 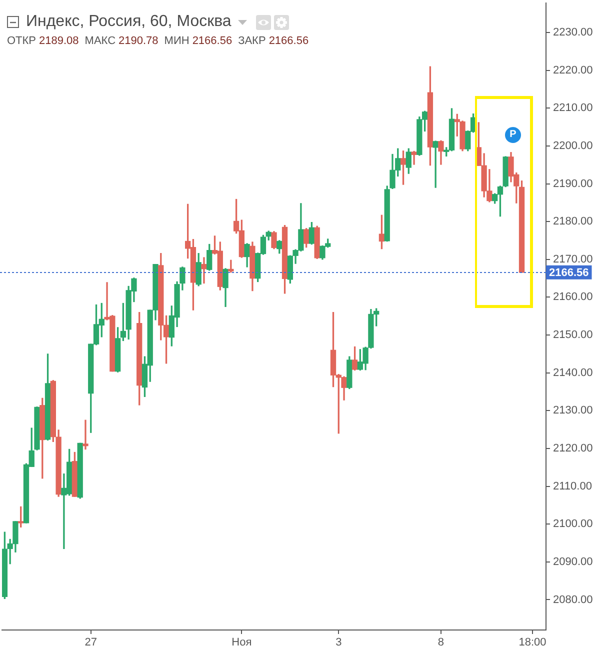 What do you see at coordinates (573, 108) in the screenshot?
I see `y-tick-label: 2210.00` at bounding box center [573, 108].